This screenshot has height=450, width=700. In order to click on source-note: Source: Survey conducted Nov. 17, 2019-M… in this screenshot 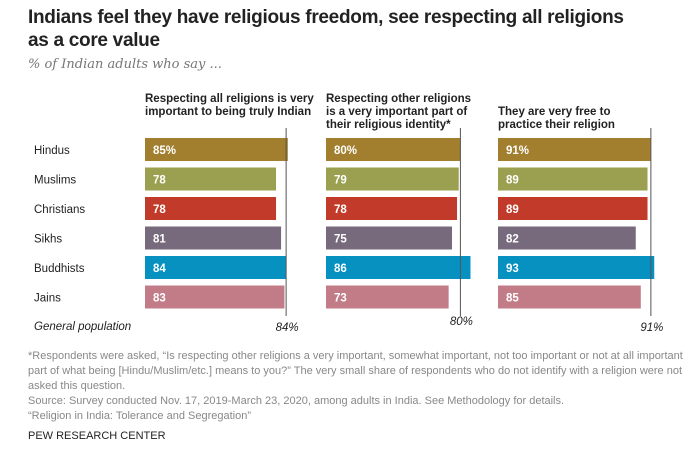, I will do `click(296, 401)`.